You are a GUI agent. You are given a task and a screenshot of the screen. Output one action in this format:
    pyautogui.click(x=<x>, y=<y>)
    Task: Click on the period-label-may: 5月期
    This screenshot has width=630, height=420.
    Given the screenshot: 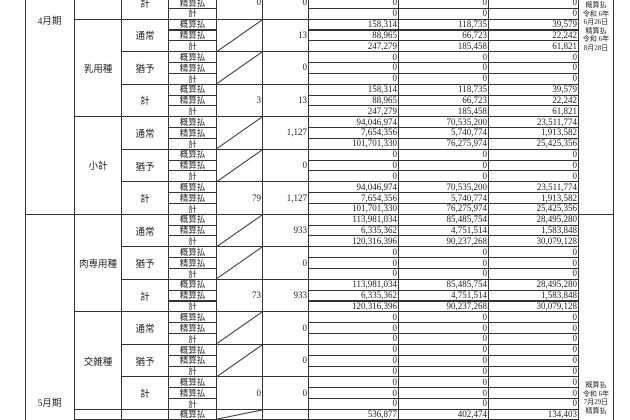 What is the action you would take?
    pyautogui.click(x=49, y=404)
    